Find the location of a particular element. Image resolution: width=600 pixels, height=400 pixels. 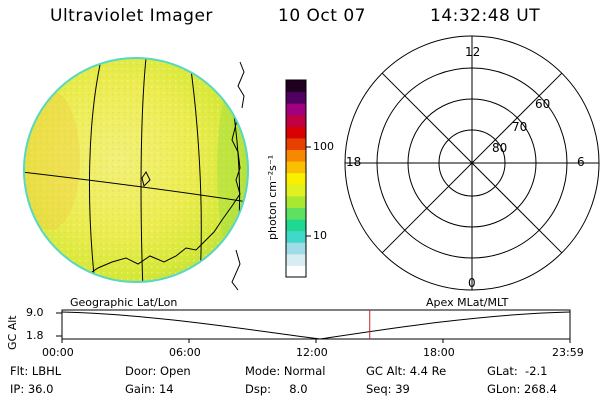

ip-value: IP: 36.0 is located at coordinates (32, 389).